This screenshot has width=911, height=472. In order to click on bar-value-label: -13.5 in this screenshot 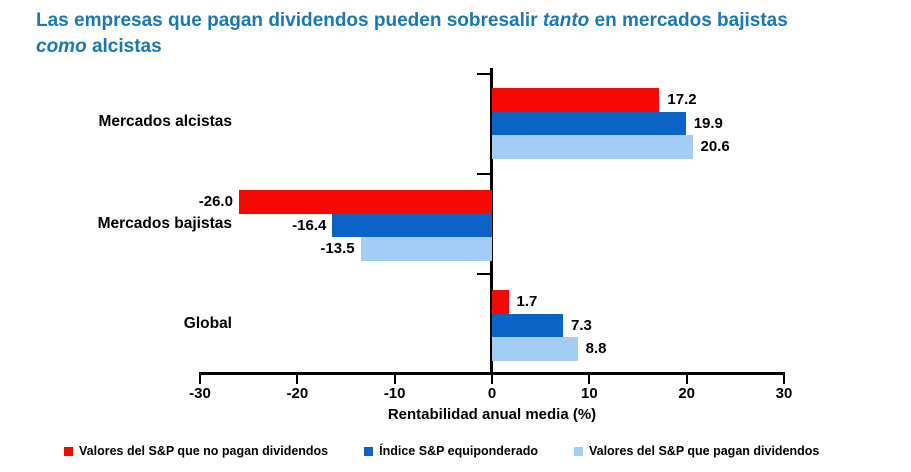, I will do `click(337, 248)`.